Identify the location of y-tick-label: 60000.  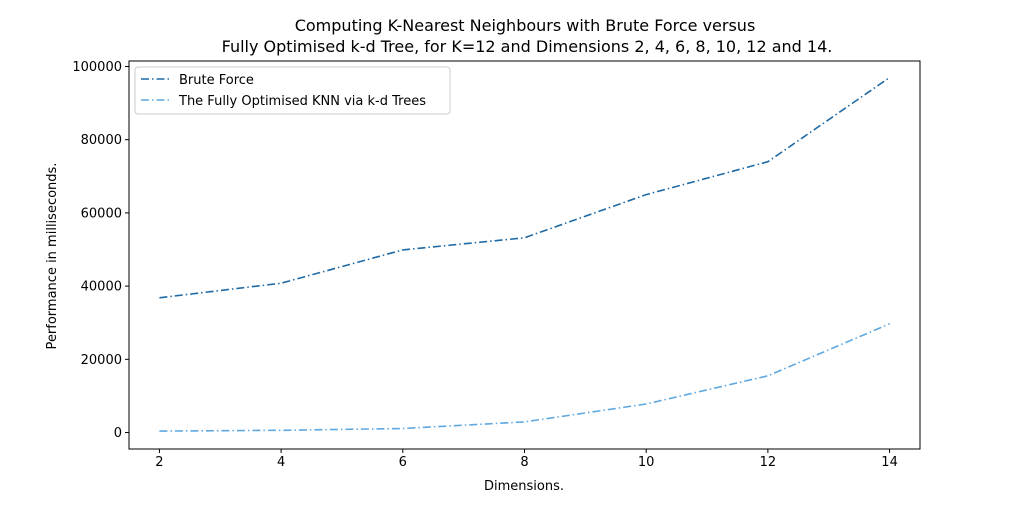
(101, 213).